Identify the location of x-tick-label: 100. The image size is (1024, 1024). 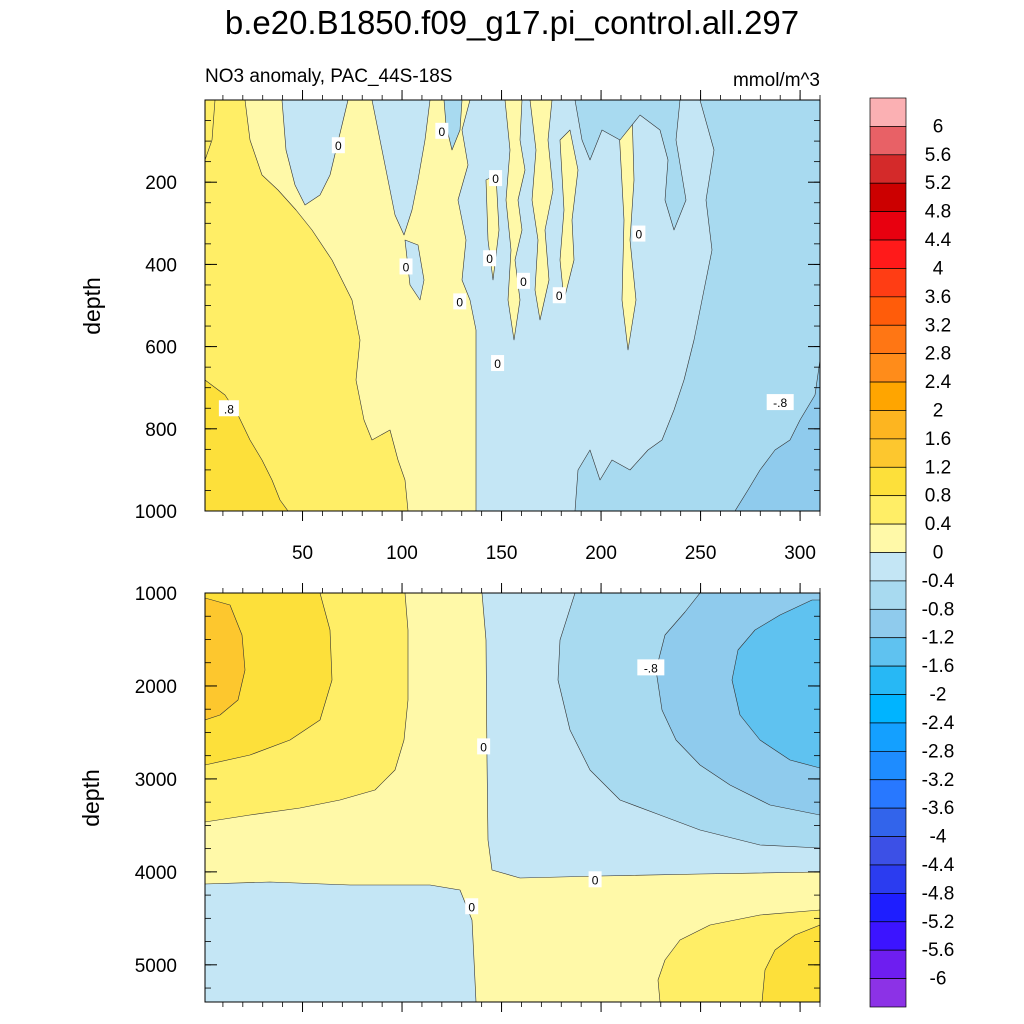
(402, 553).